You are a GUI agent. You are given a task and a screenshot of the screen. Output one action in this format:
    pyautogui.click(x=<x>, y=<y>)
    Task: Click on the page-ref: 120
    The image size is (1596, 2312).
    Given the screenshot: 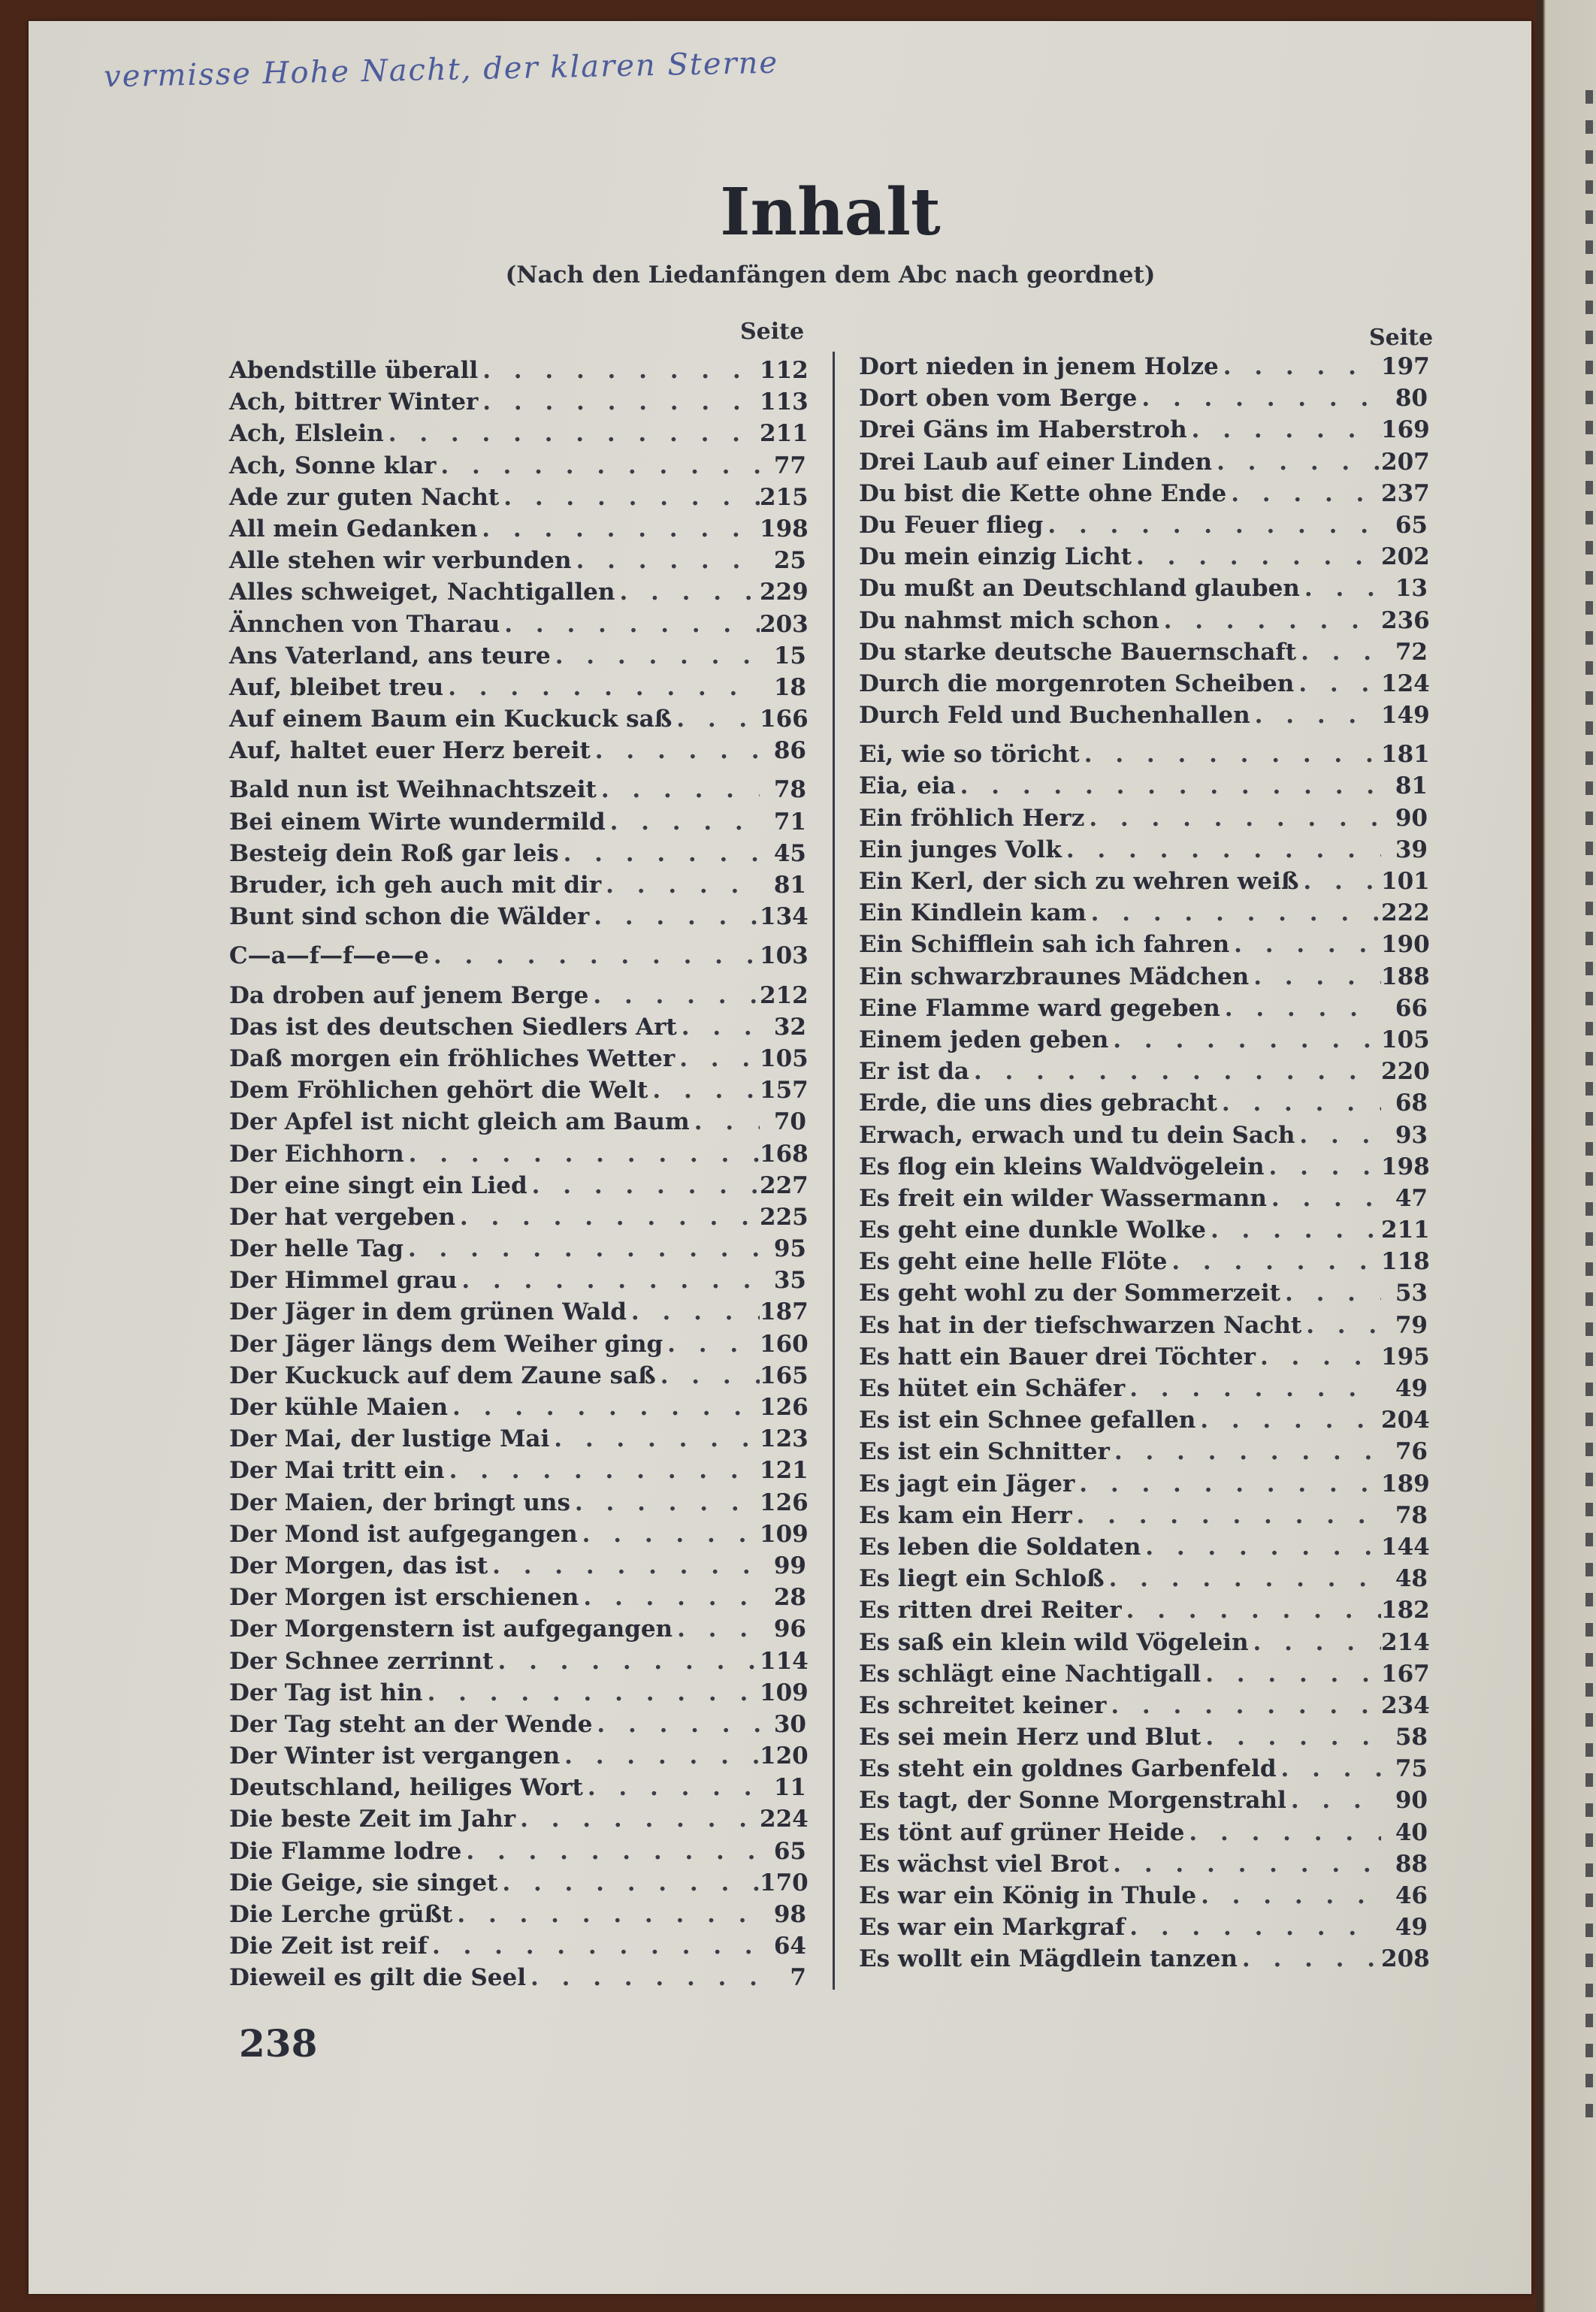 What is the action you would take?
    pyautogui.click(x=784, y=1756)
    